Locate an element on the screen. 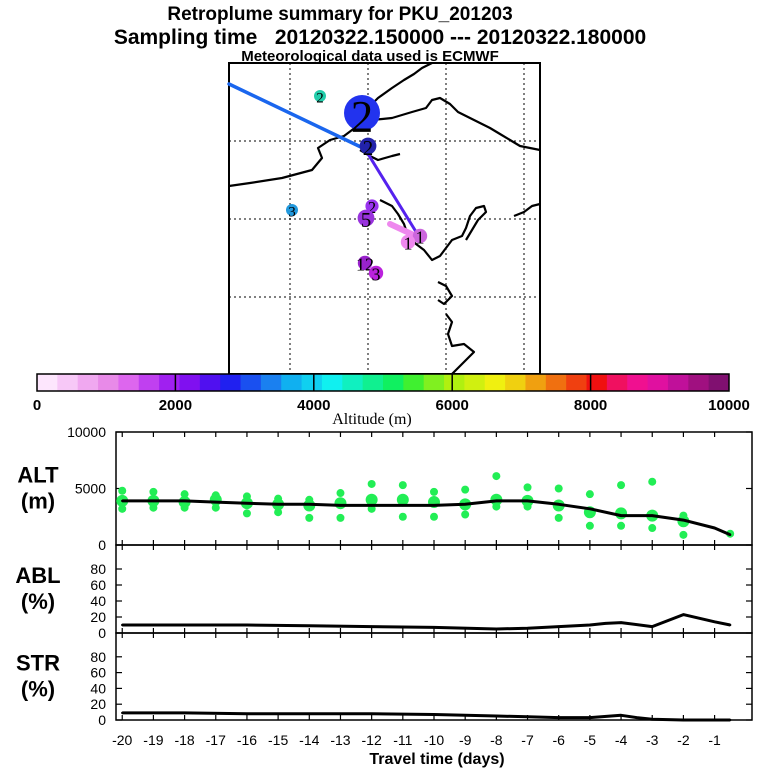 Image resolution: width=768 pixels, height=768 pixels. y-tick-label: 80 is located at coordinates (98, 657).